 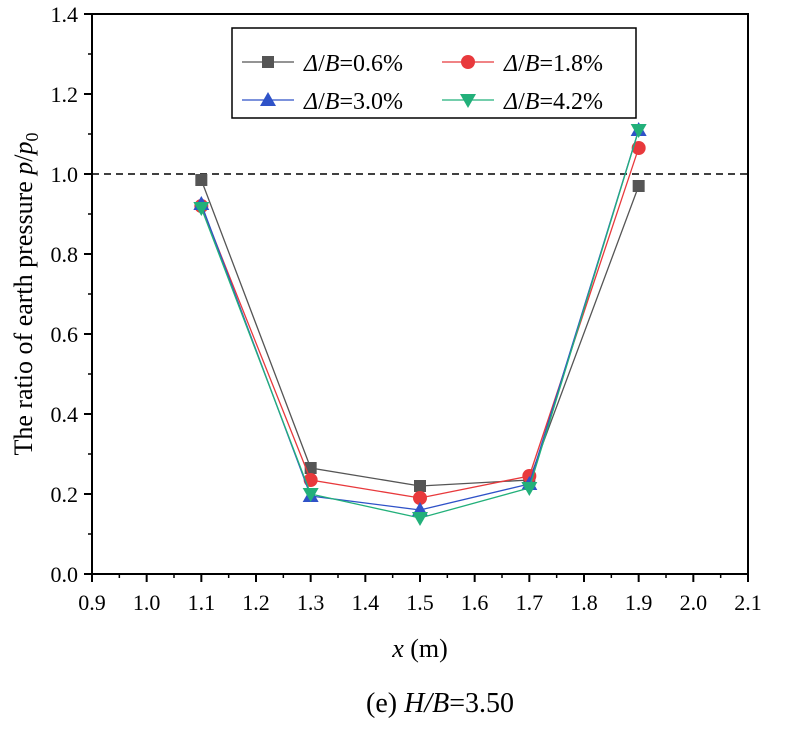 I want to click on x-tick-label: 1.5, so click(x=420, y=602).